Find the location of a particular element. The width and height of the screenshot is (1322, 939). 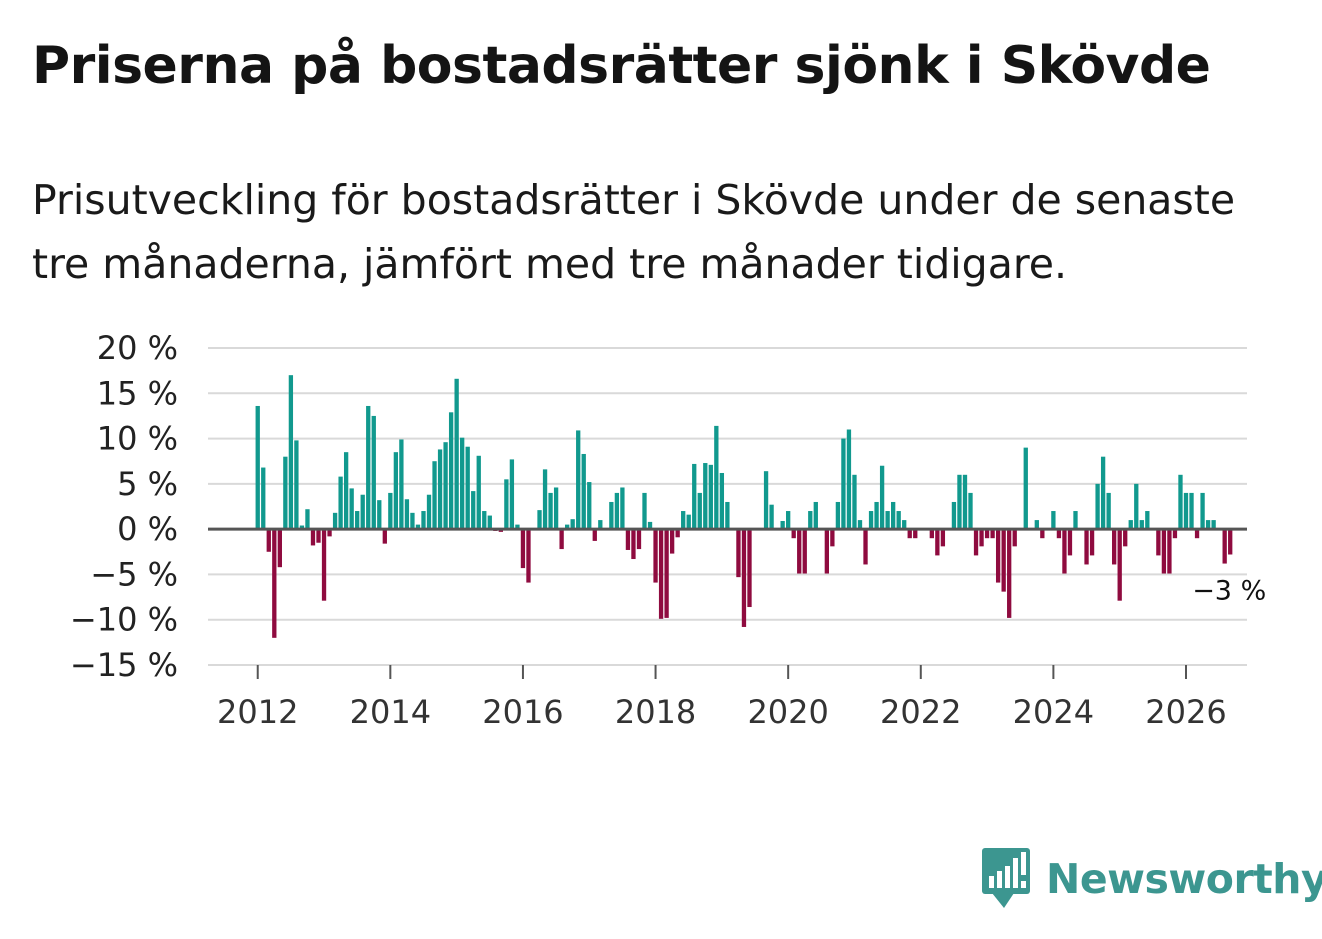

x-tick-label: 2014 is located at coordinates (390, 712).